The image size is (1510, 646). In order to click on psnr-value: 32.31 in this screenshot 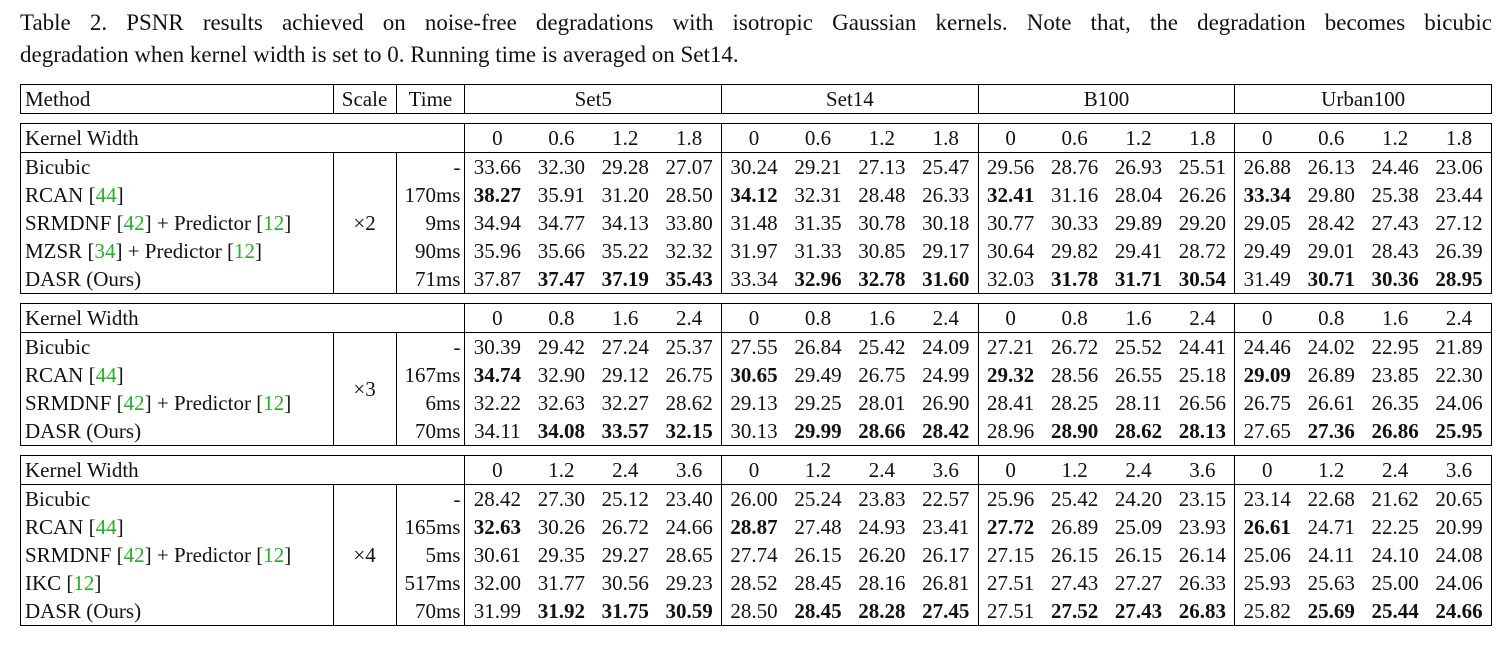, I will do `click(818, 195)`.